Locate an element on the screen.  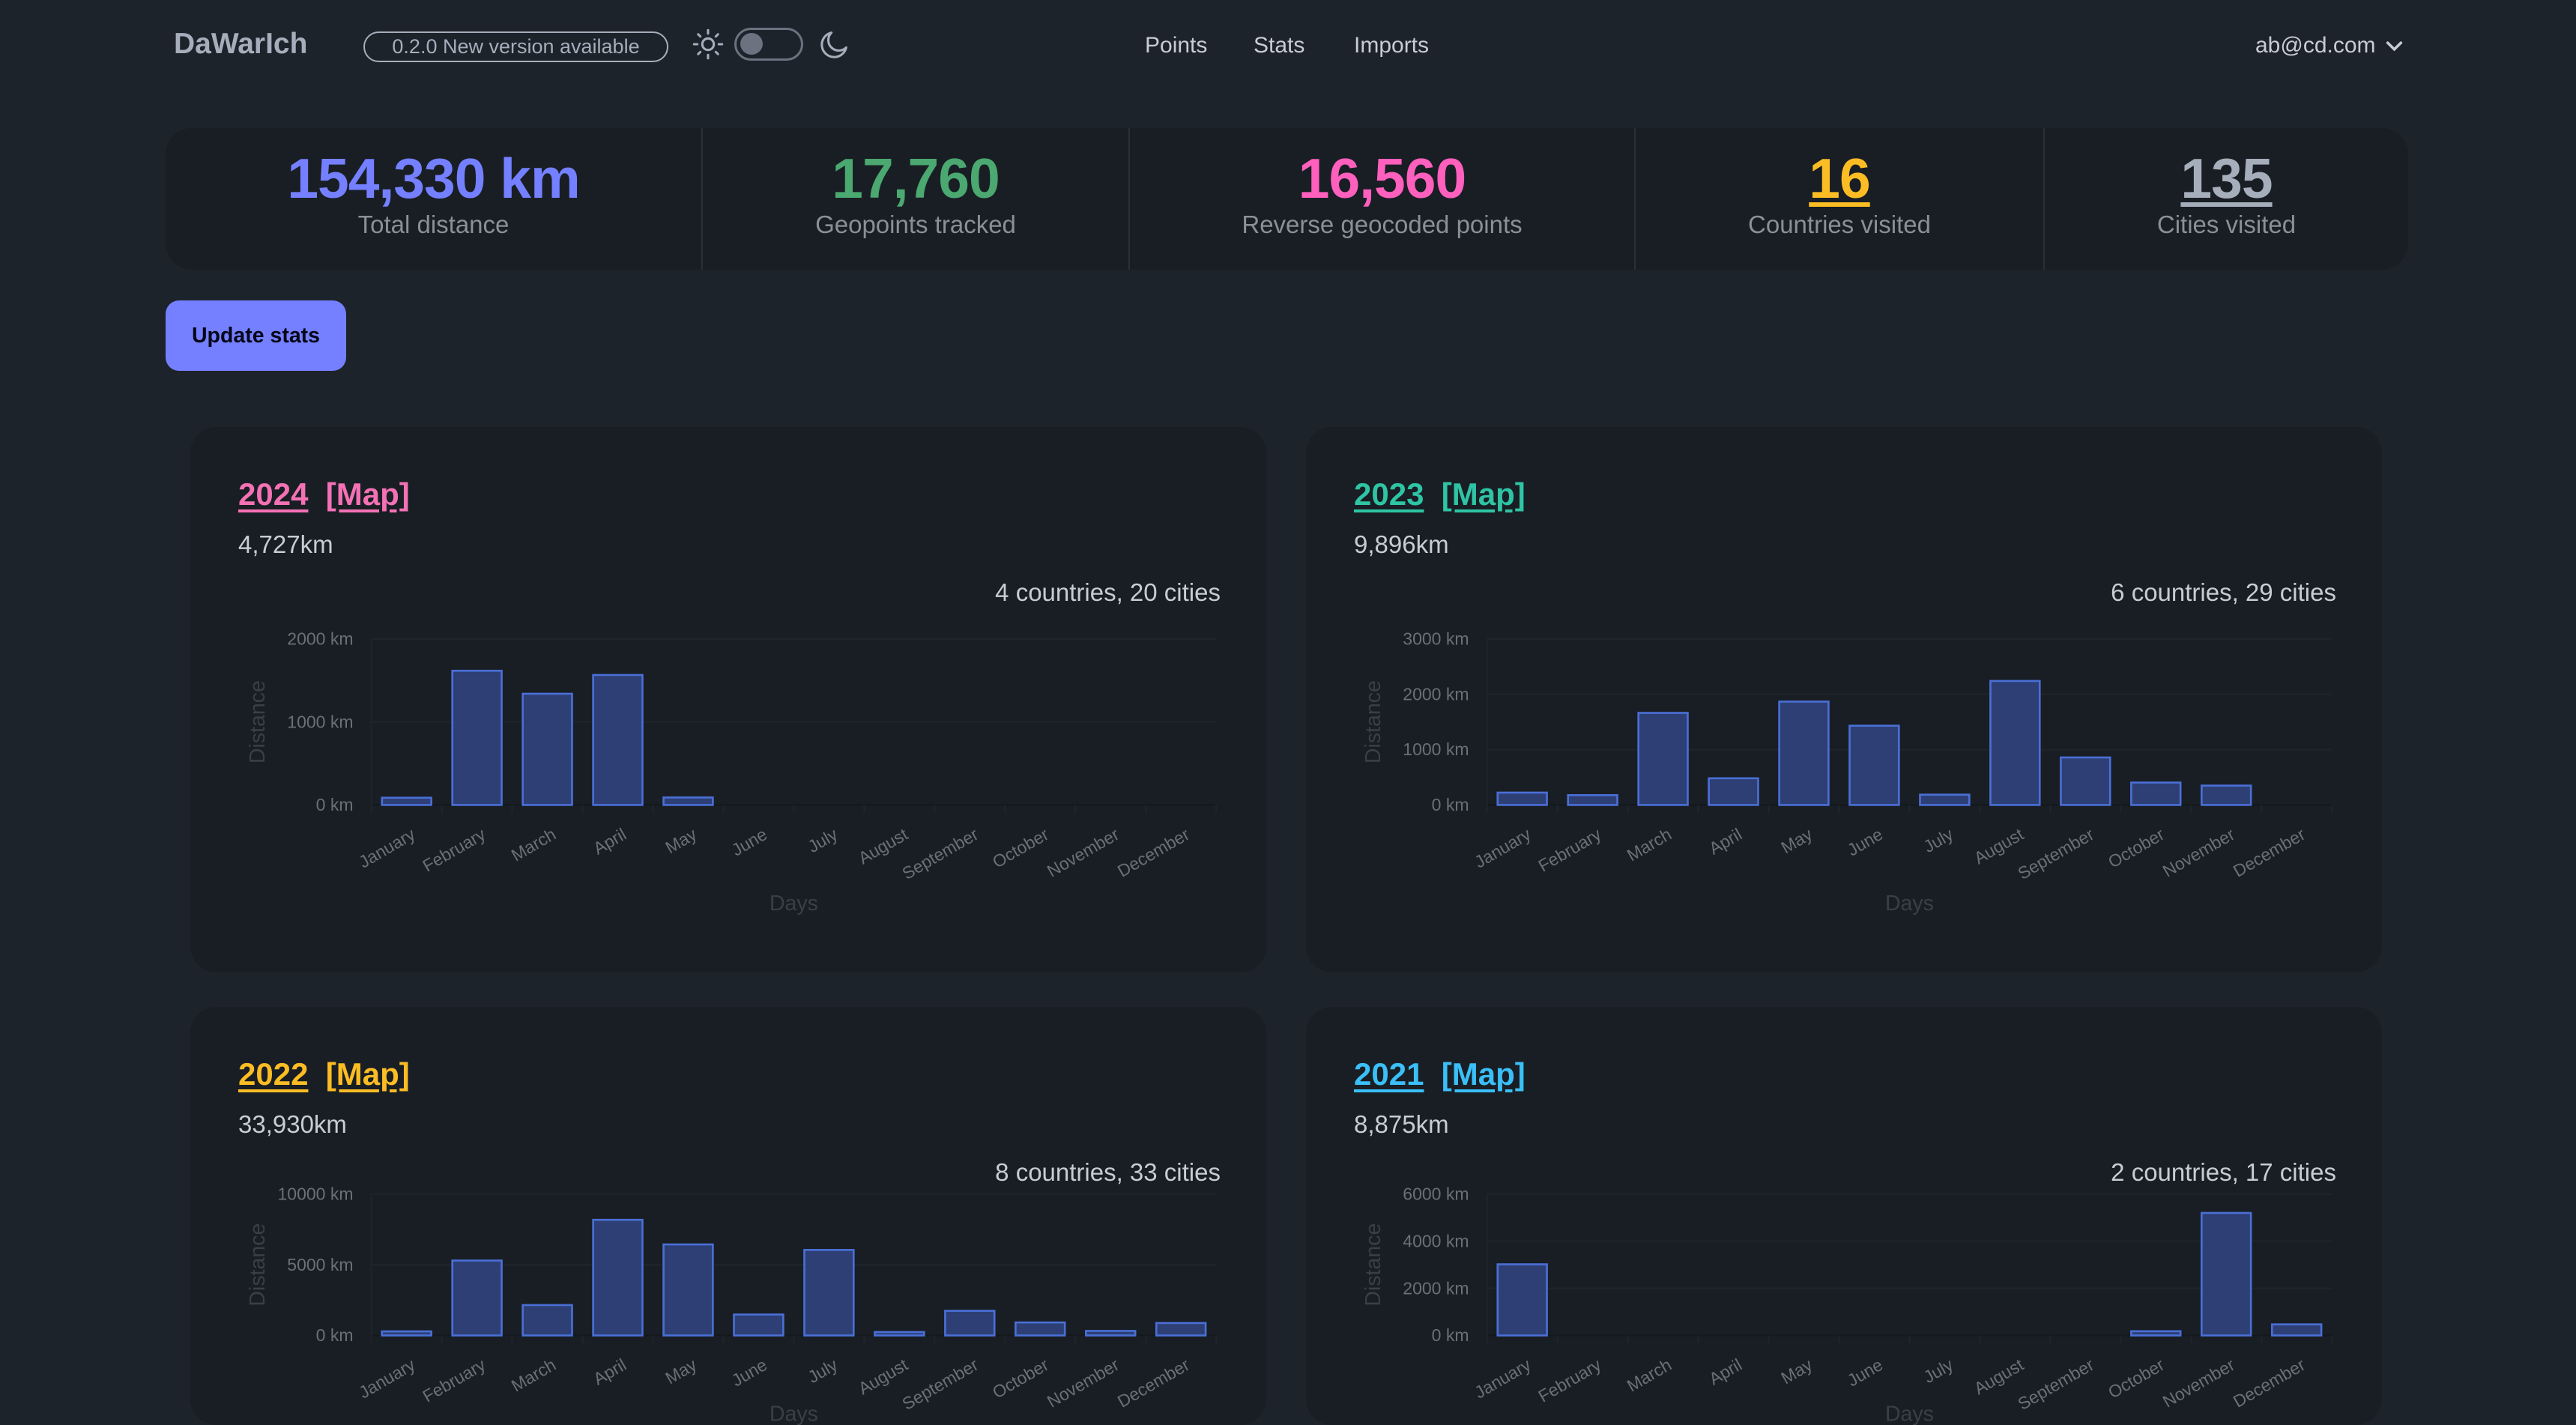
year-link: 2022 is located at coordinates (273, 1074).